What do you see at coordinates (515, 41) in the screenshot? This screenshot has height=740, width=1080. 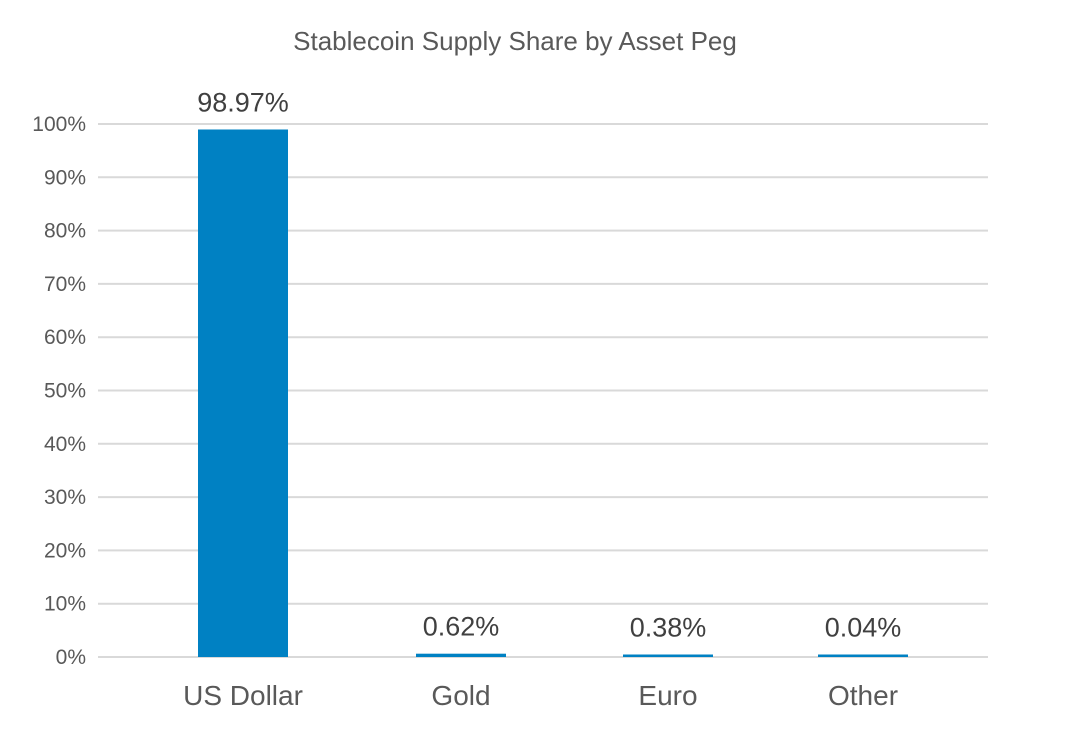 I see `chart-title: Stablecoin Supply Share by Asset Peg` at bounding box center [515, 41].